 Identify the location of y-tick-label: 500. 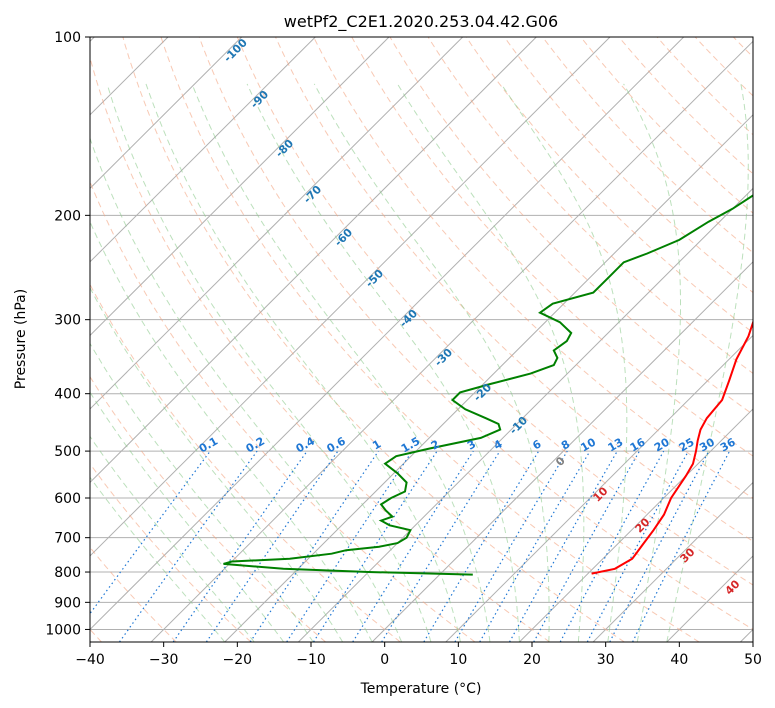
(67, 452).